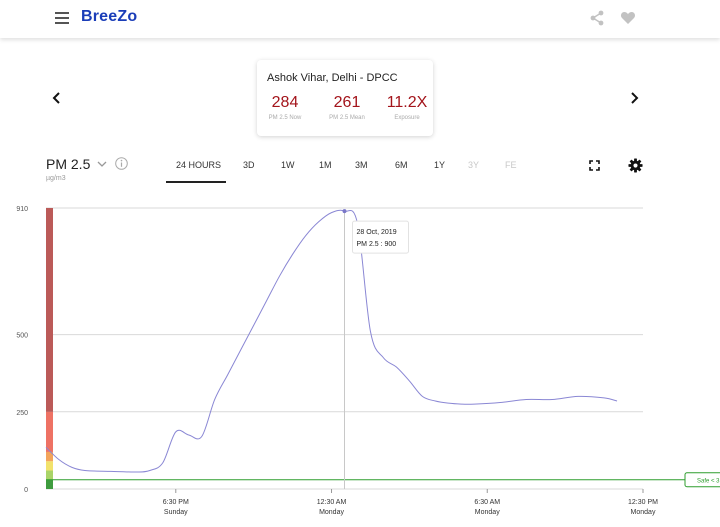 This screenshot has height=527, width=720. I want to click on y-tick-label: 500, so click(22, 336).